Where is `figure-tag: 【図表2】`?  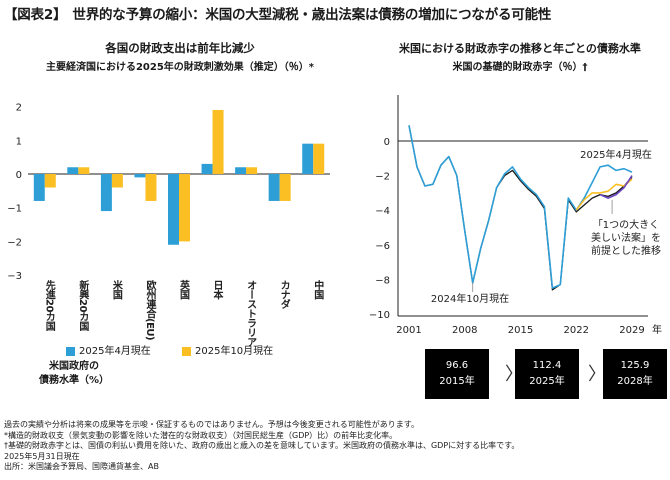 figure-tag: 【図表2】 is located at coordinates (35, 15).